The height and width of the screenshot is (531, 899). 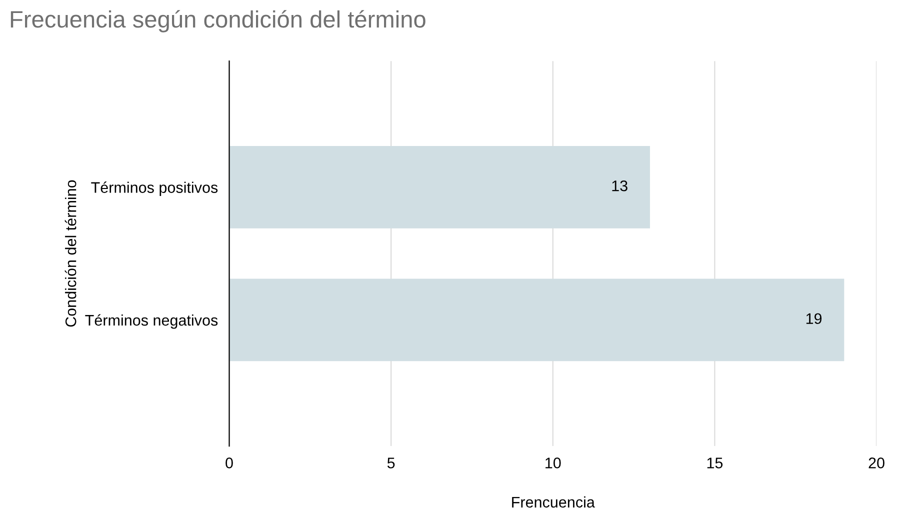 I want to click on data-label: 19, so click(x=814, y=318).